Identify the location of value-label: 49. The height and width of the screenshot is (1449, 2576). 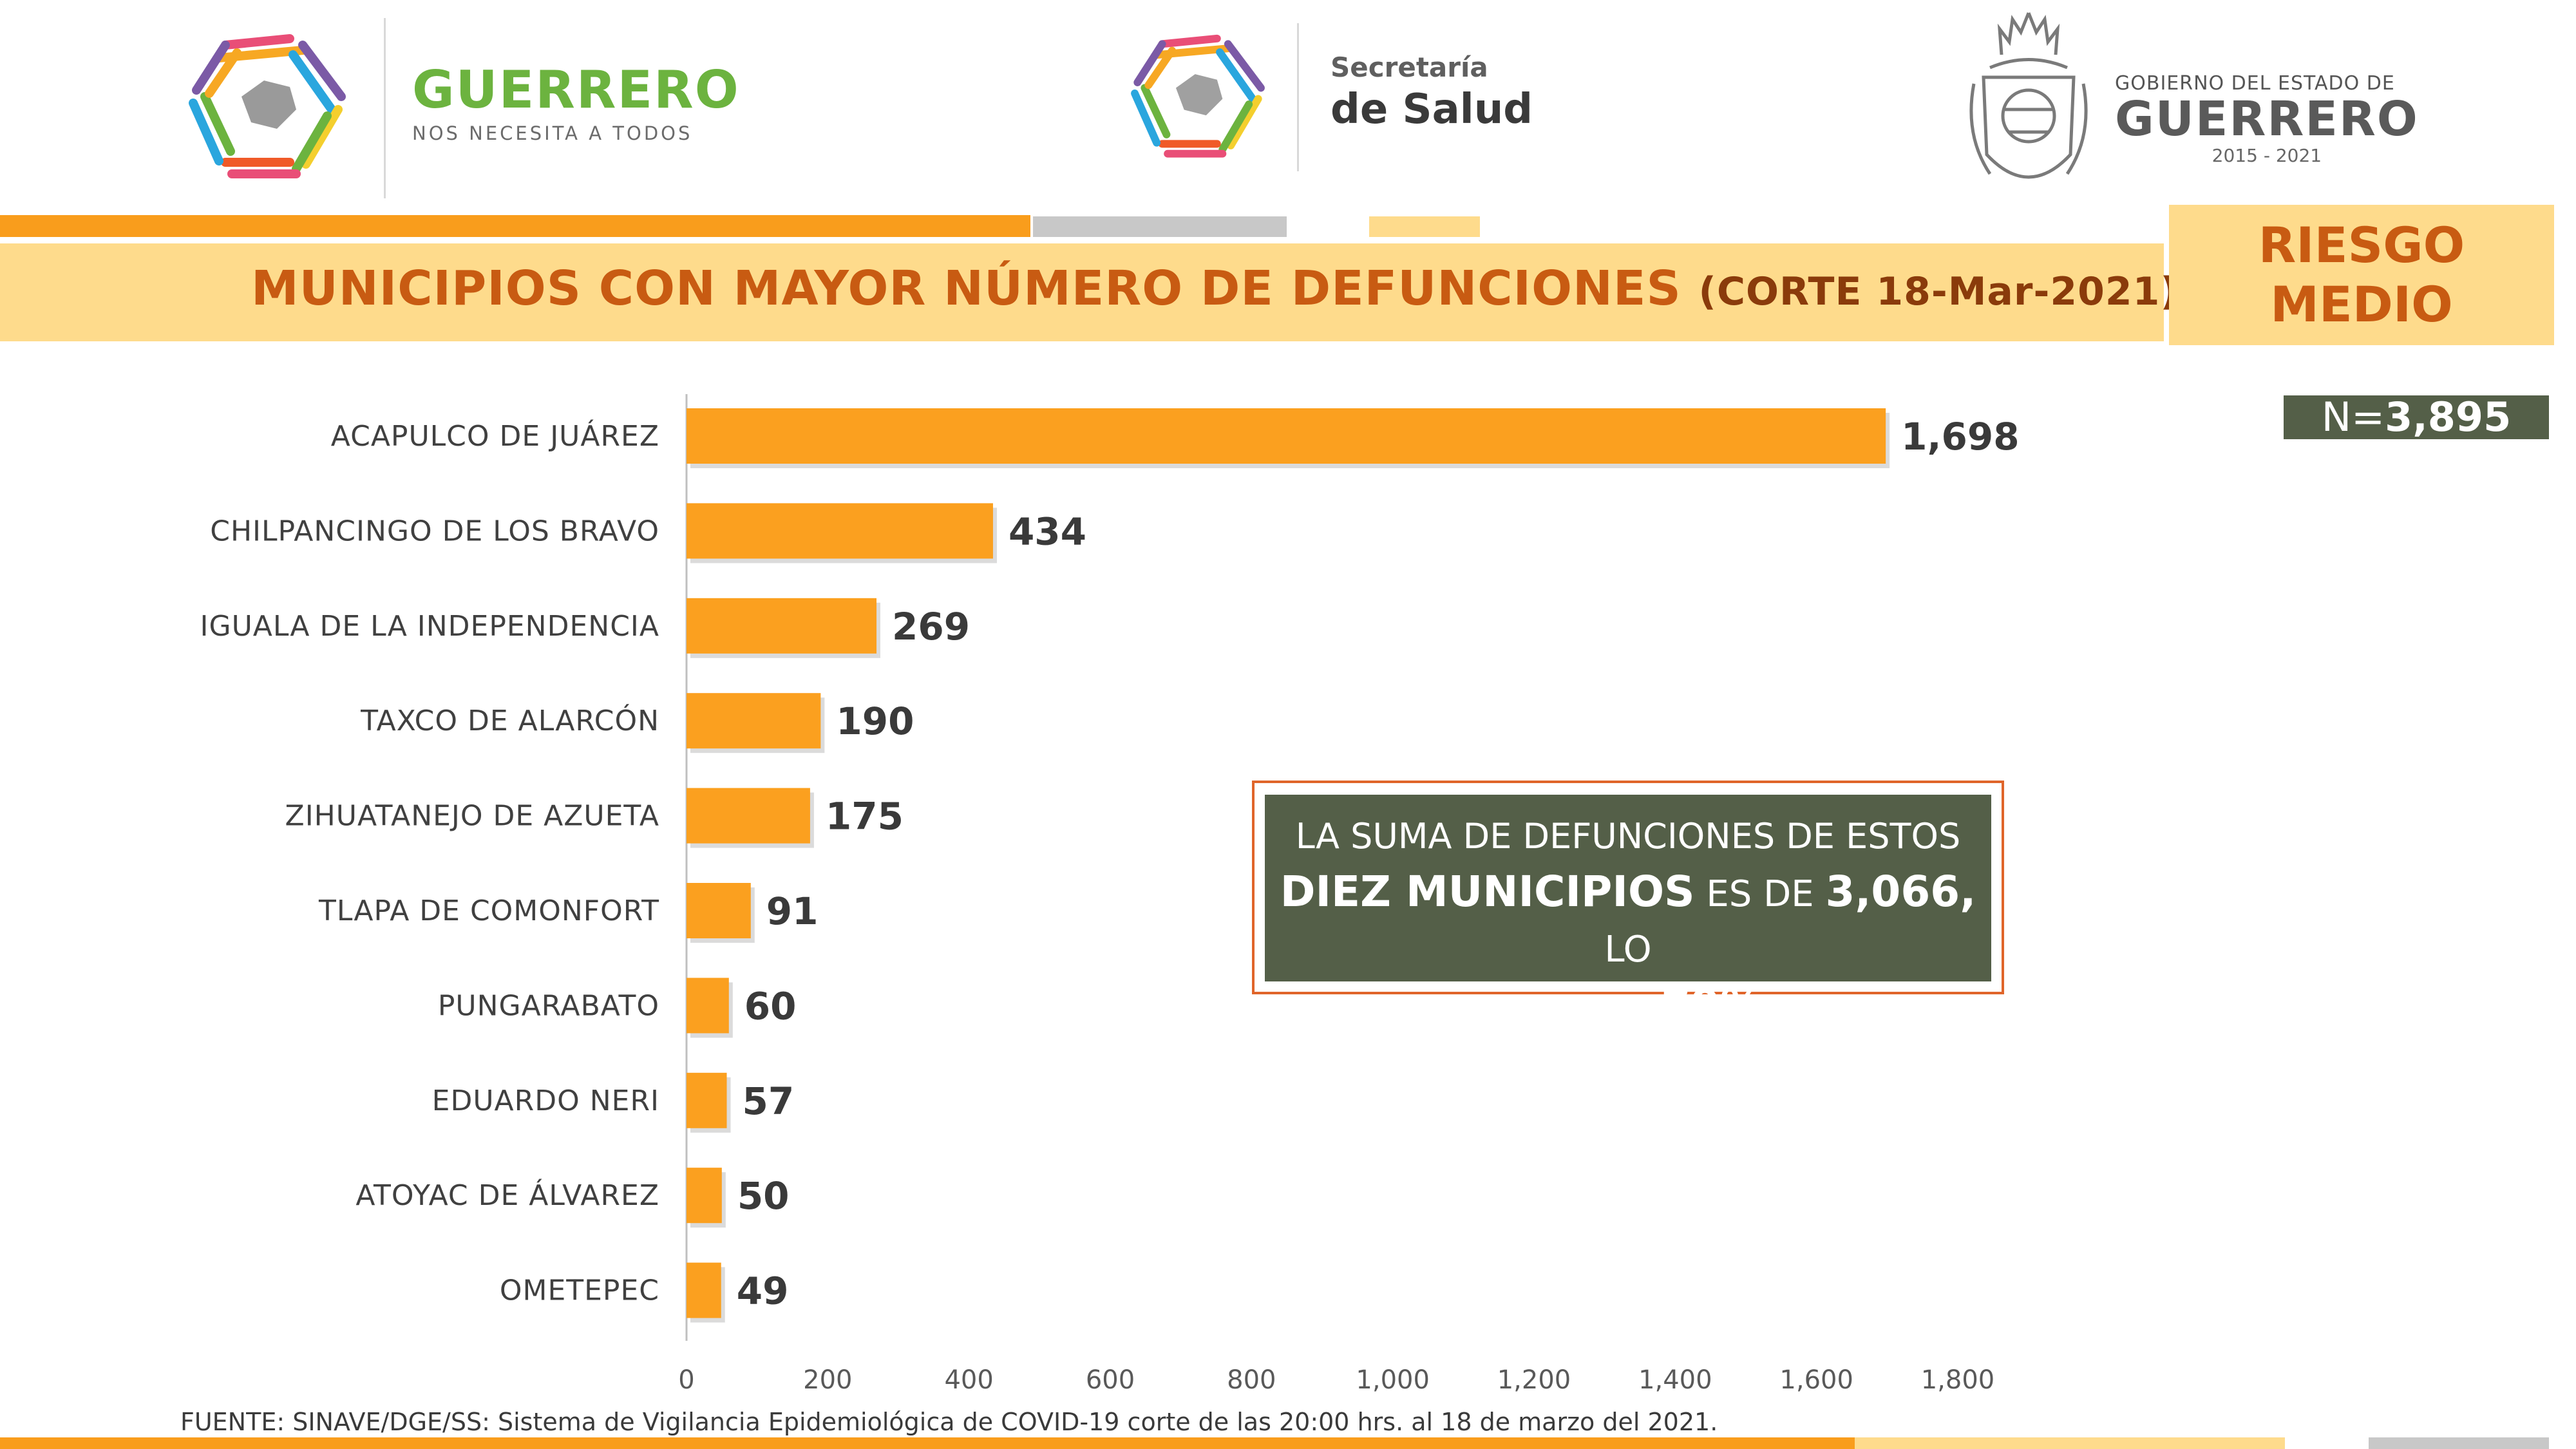
(763, 1291).